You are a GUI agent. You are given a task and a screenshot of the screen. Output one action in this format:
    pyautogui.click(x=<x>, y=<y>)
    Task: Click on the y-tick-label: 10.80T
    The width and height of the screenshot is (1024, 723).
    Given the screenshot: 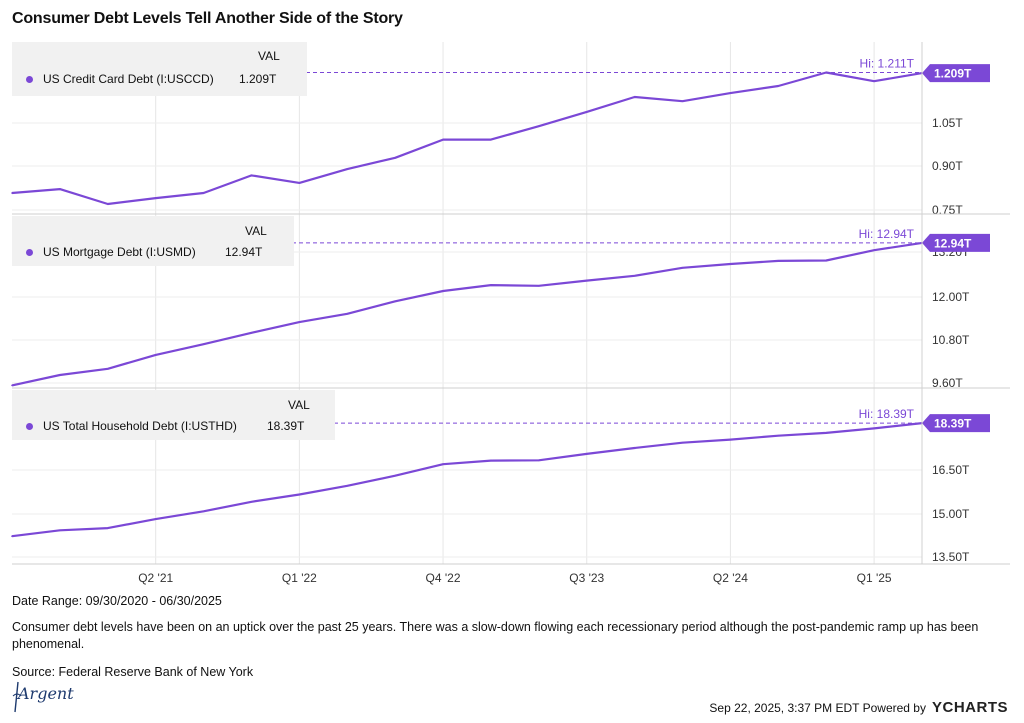 What is the action you would take?
    pyautogui.click(x=951, y=340)
    